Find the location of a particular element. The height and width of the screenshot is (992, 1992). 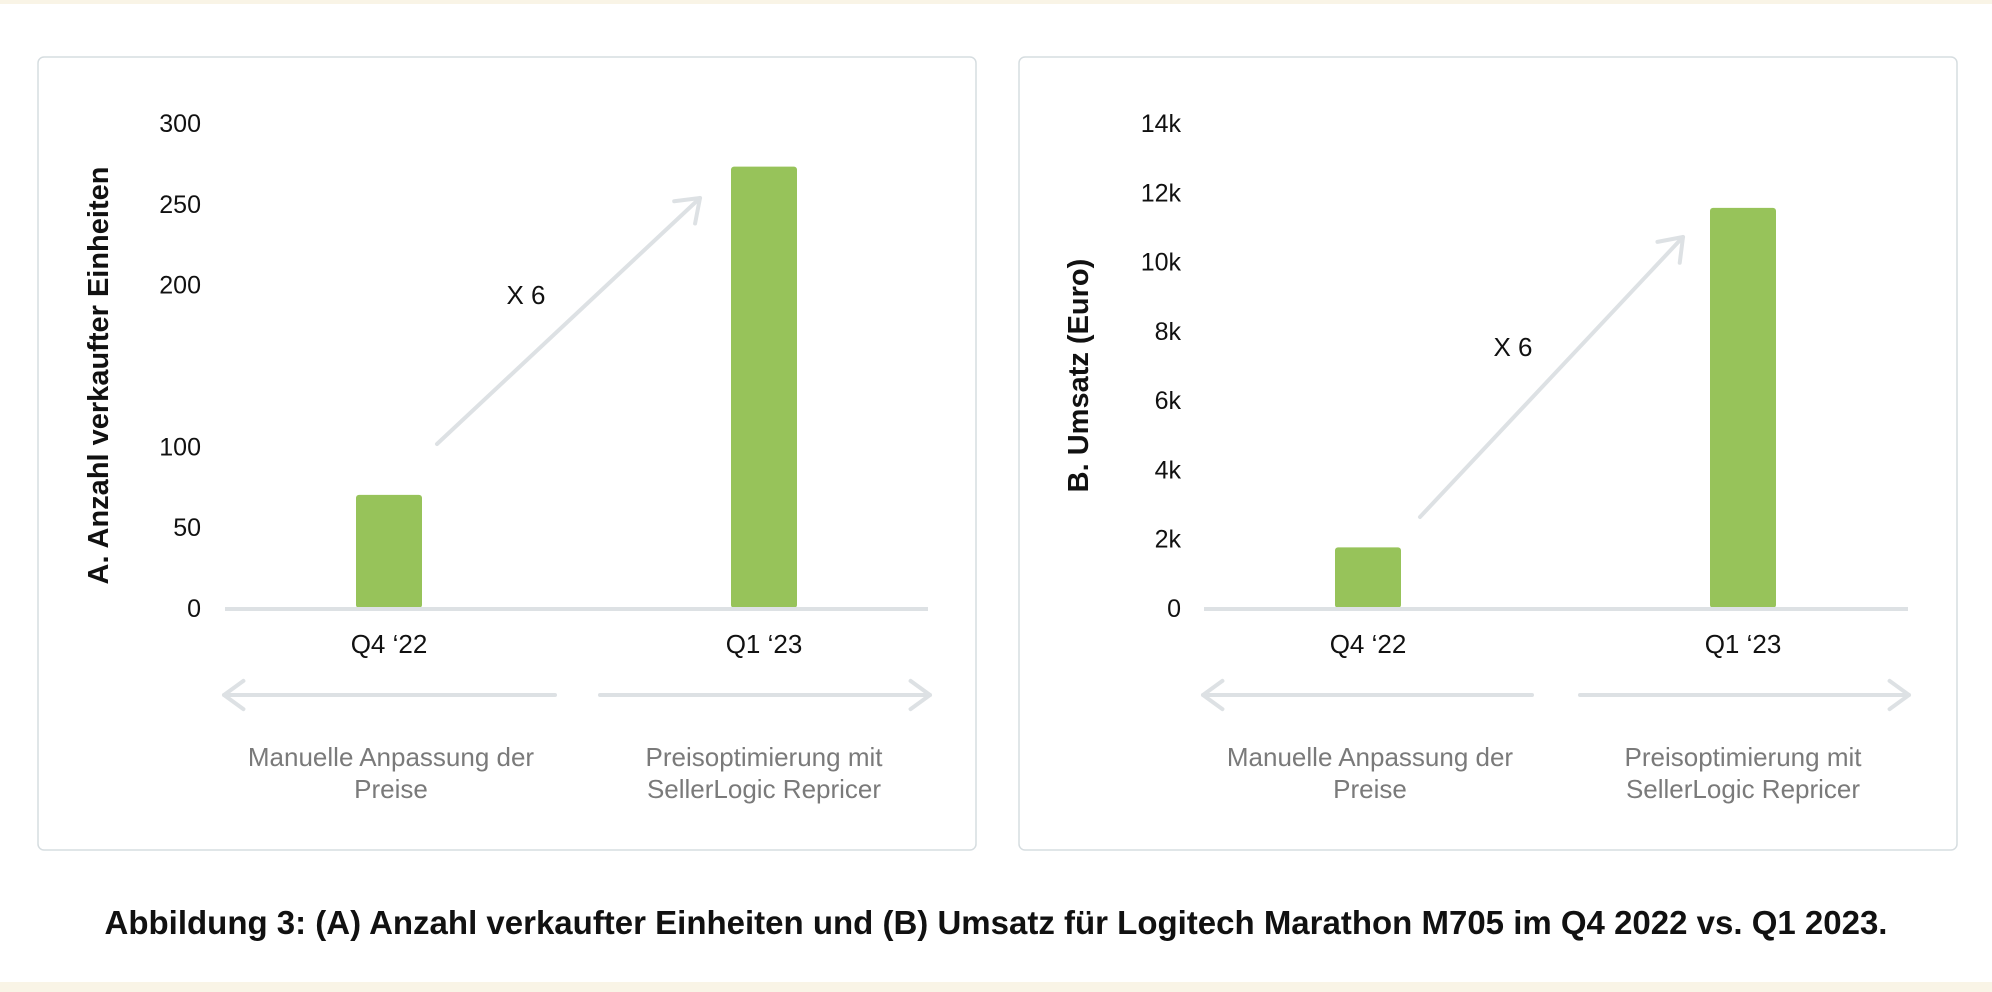

y-tick-label: 14k is located at coordinates (1161, 124).